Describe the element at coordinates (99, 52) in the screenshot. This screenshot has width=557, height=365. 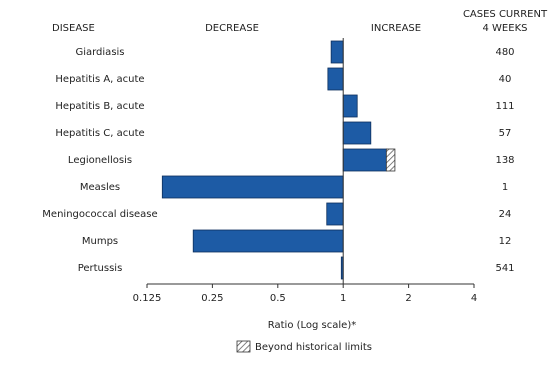
I see `category-label: Giardiasis` at that location.